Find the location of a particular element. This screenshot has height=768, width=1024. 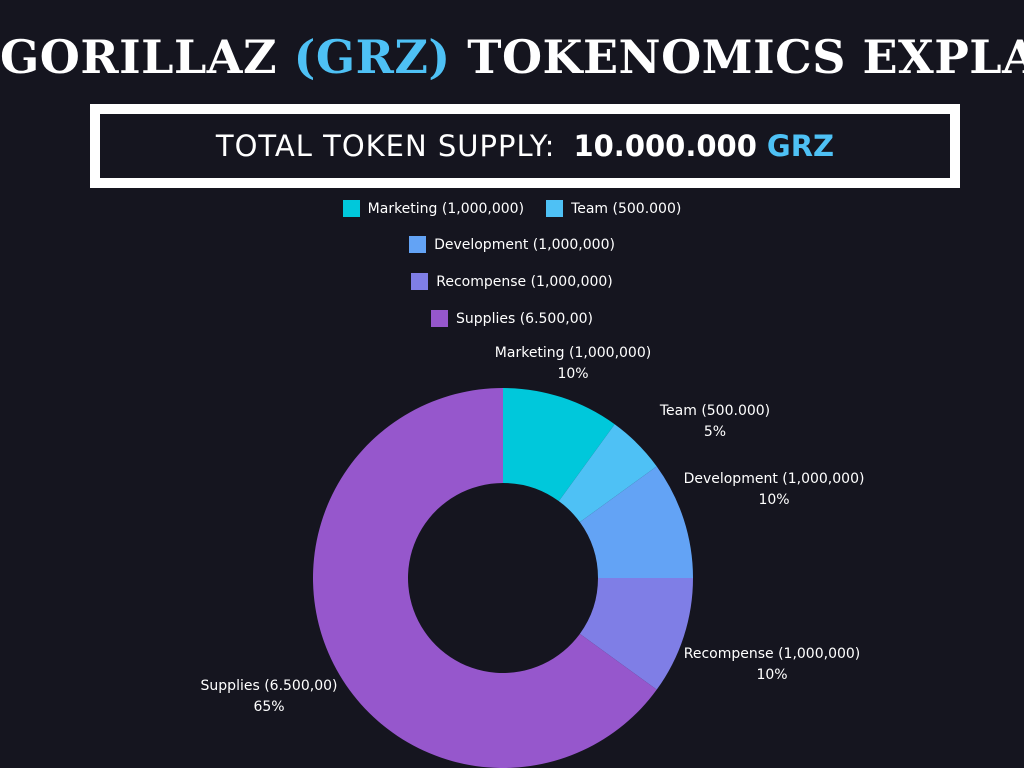

legend-label: Supplies (6.500,00) is located at coordinates (524, 318).